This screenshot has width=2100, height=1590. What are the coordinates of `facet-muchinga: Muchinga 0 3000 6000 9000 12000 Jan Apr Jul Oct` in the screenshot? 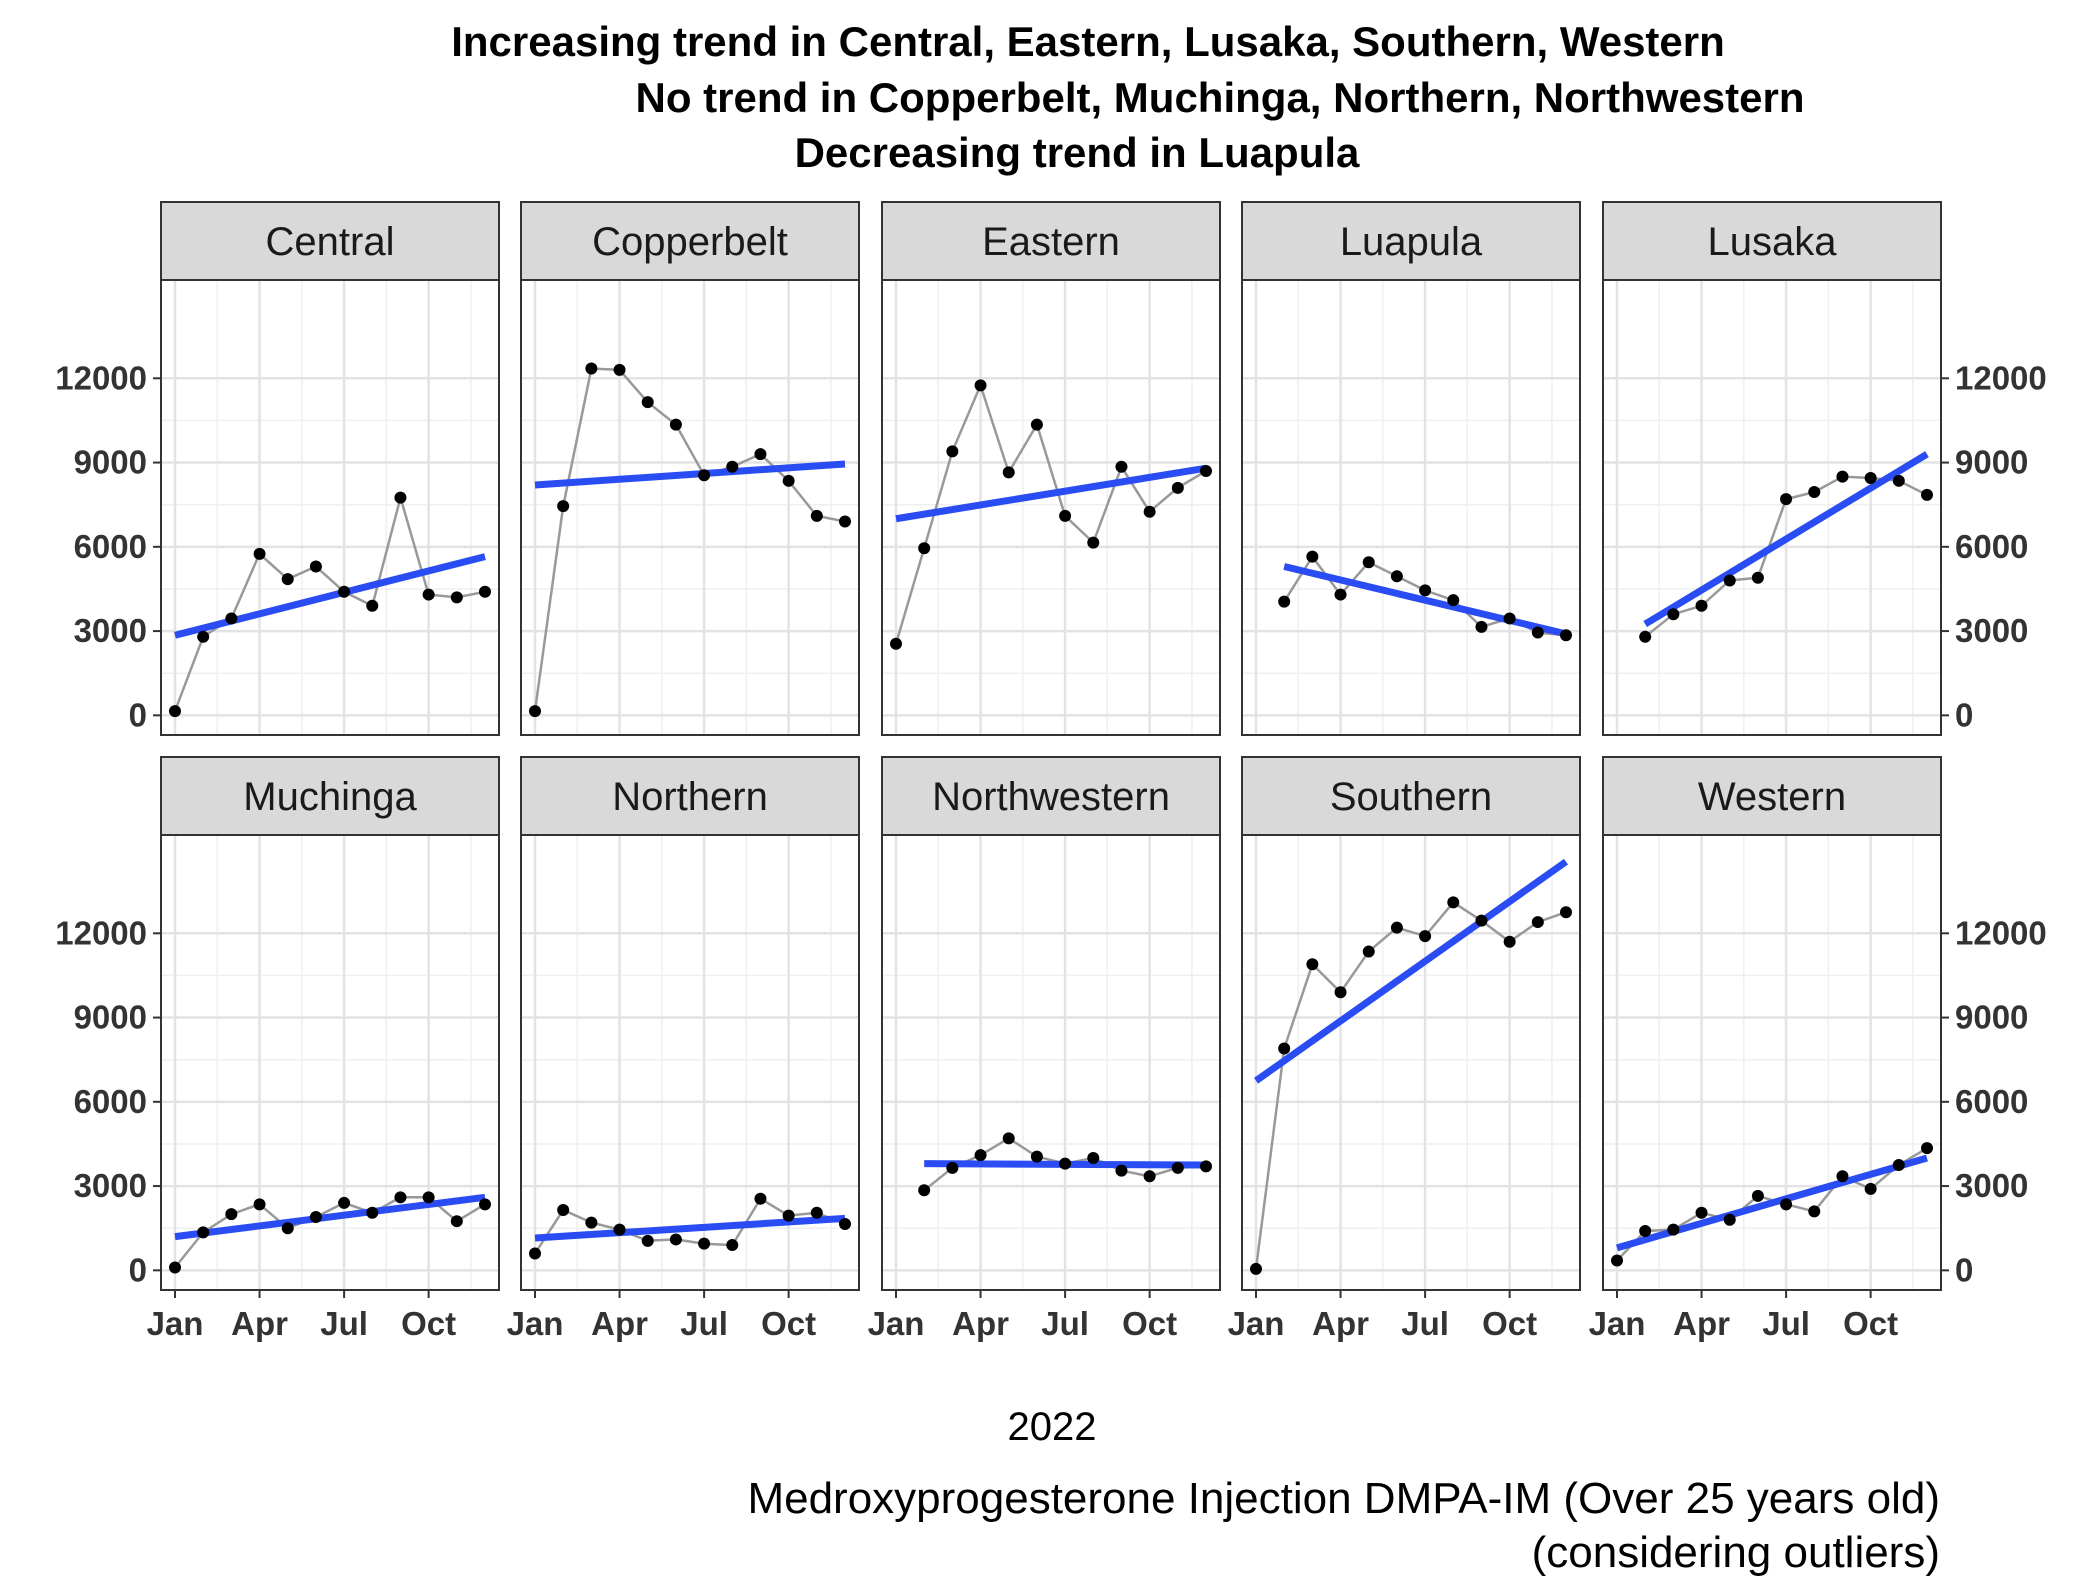 It's located at (277, 1049).